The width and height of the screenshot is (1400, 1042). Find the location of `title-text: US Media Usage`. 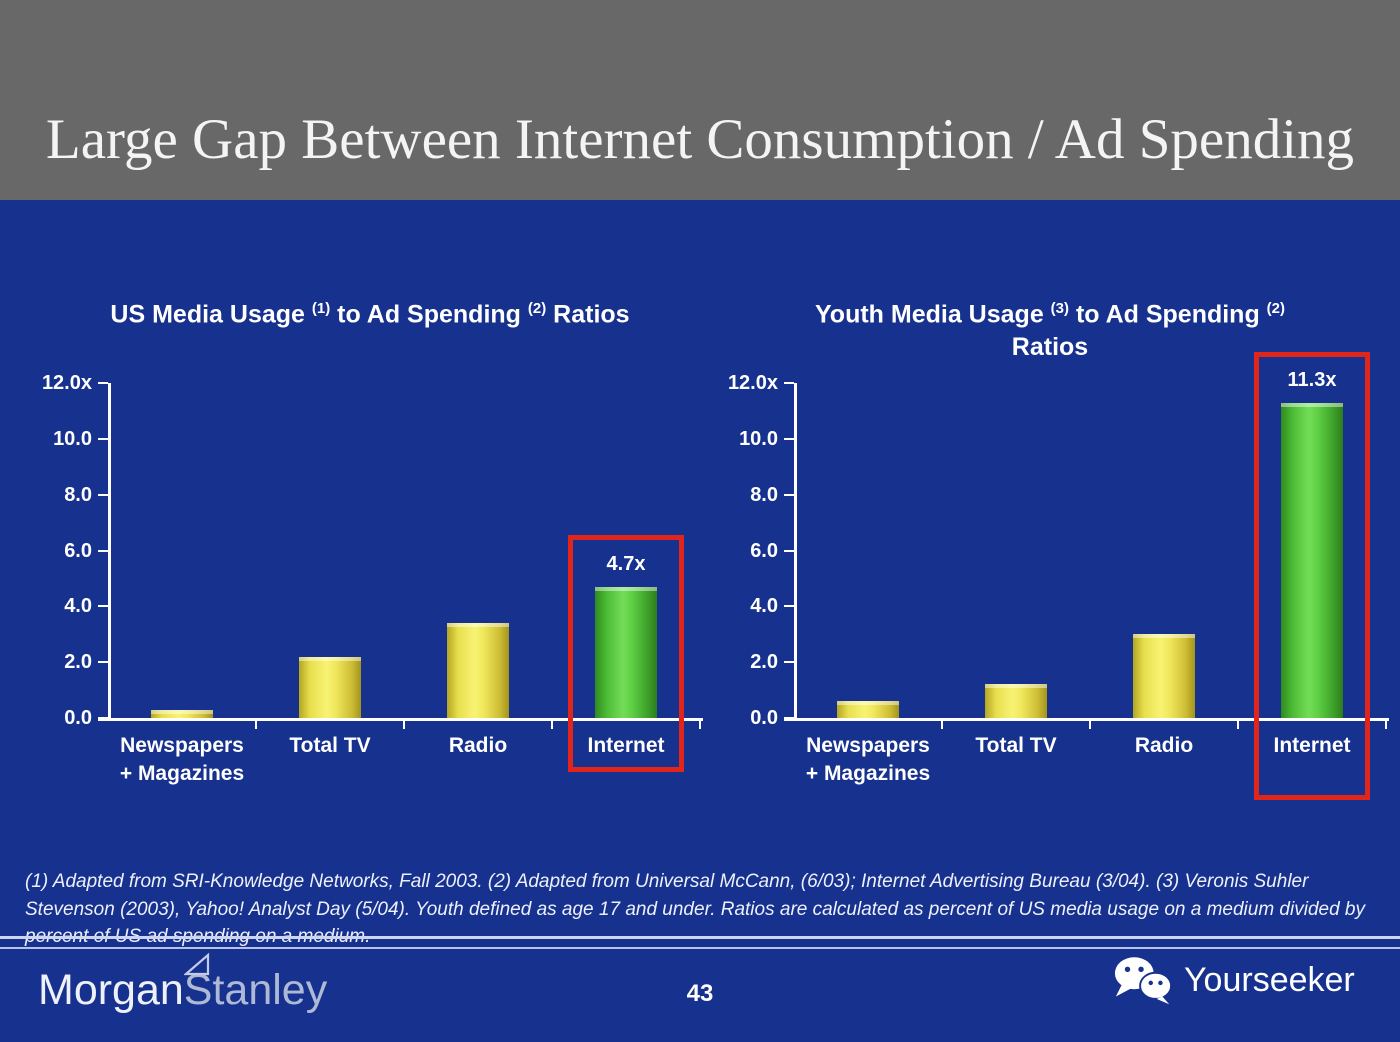

title-text: US Media Usage is located at coordinates (211, 314).